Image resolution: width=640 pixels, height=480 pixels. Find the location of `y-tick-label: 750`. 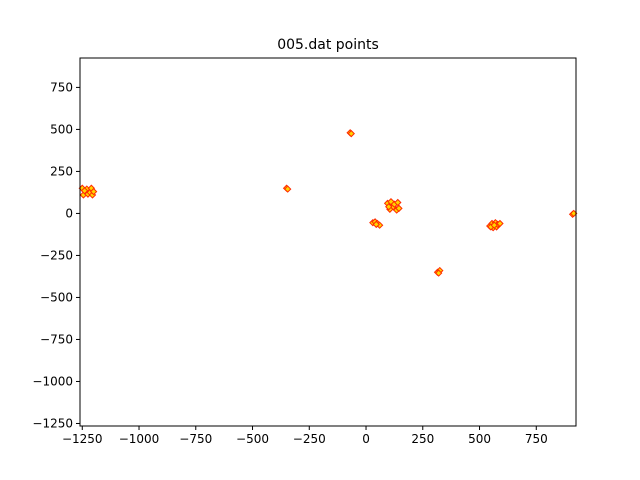

y-tick-label: 750 is located at coordinates (61, 87).